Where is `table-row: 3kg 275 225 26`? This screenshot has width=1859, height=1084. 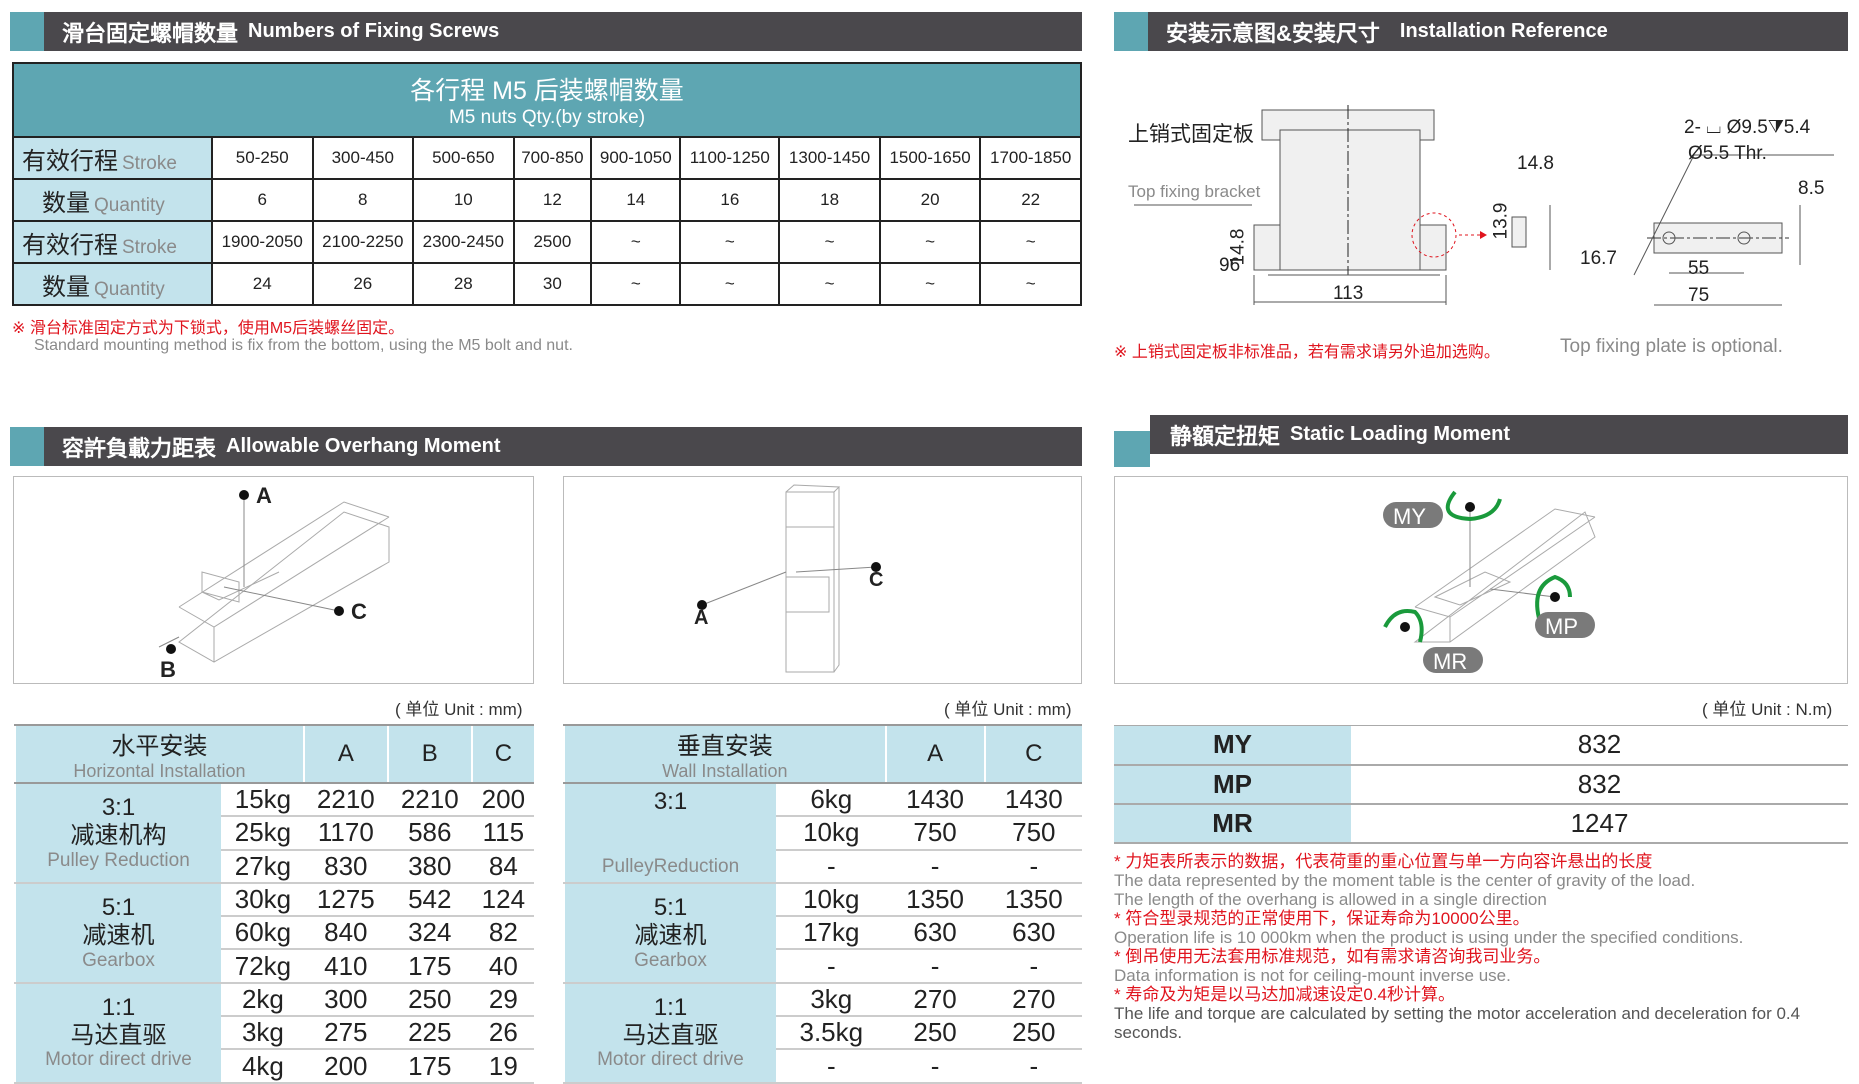
table-row: 3kg 275 225 26 is located at coordinates (274, 1033).